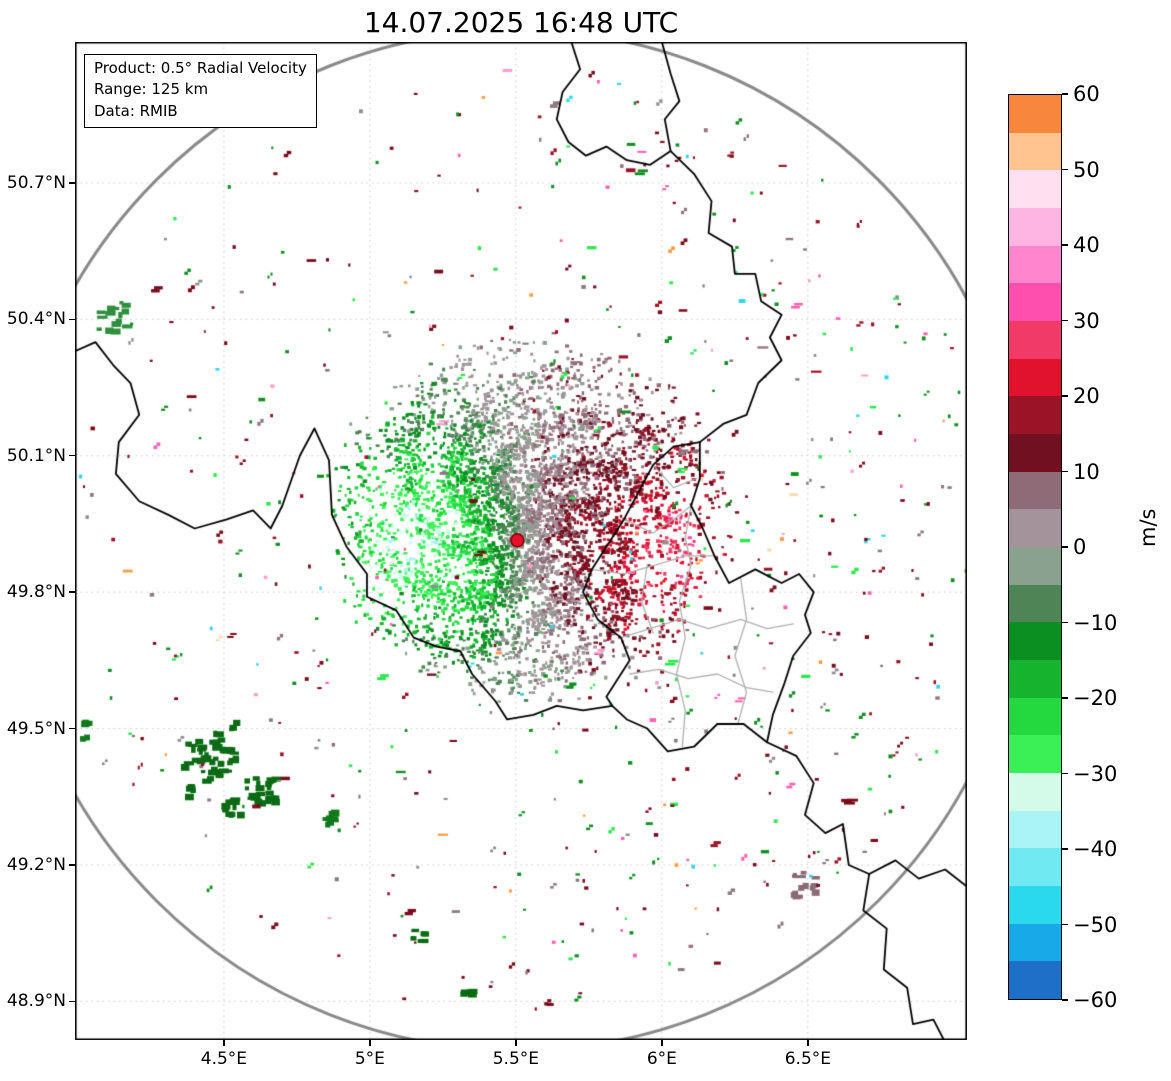 This screenshot has height=1081, width=1171. I want to click on colorbar-tick-label: −50, so click(1095, 924).